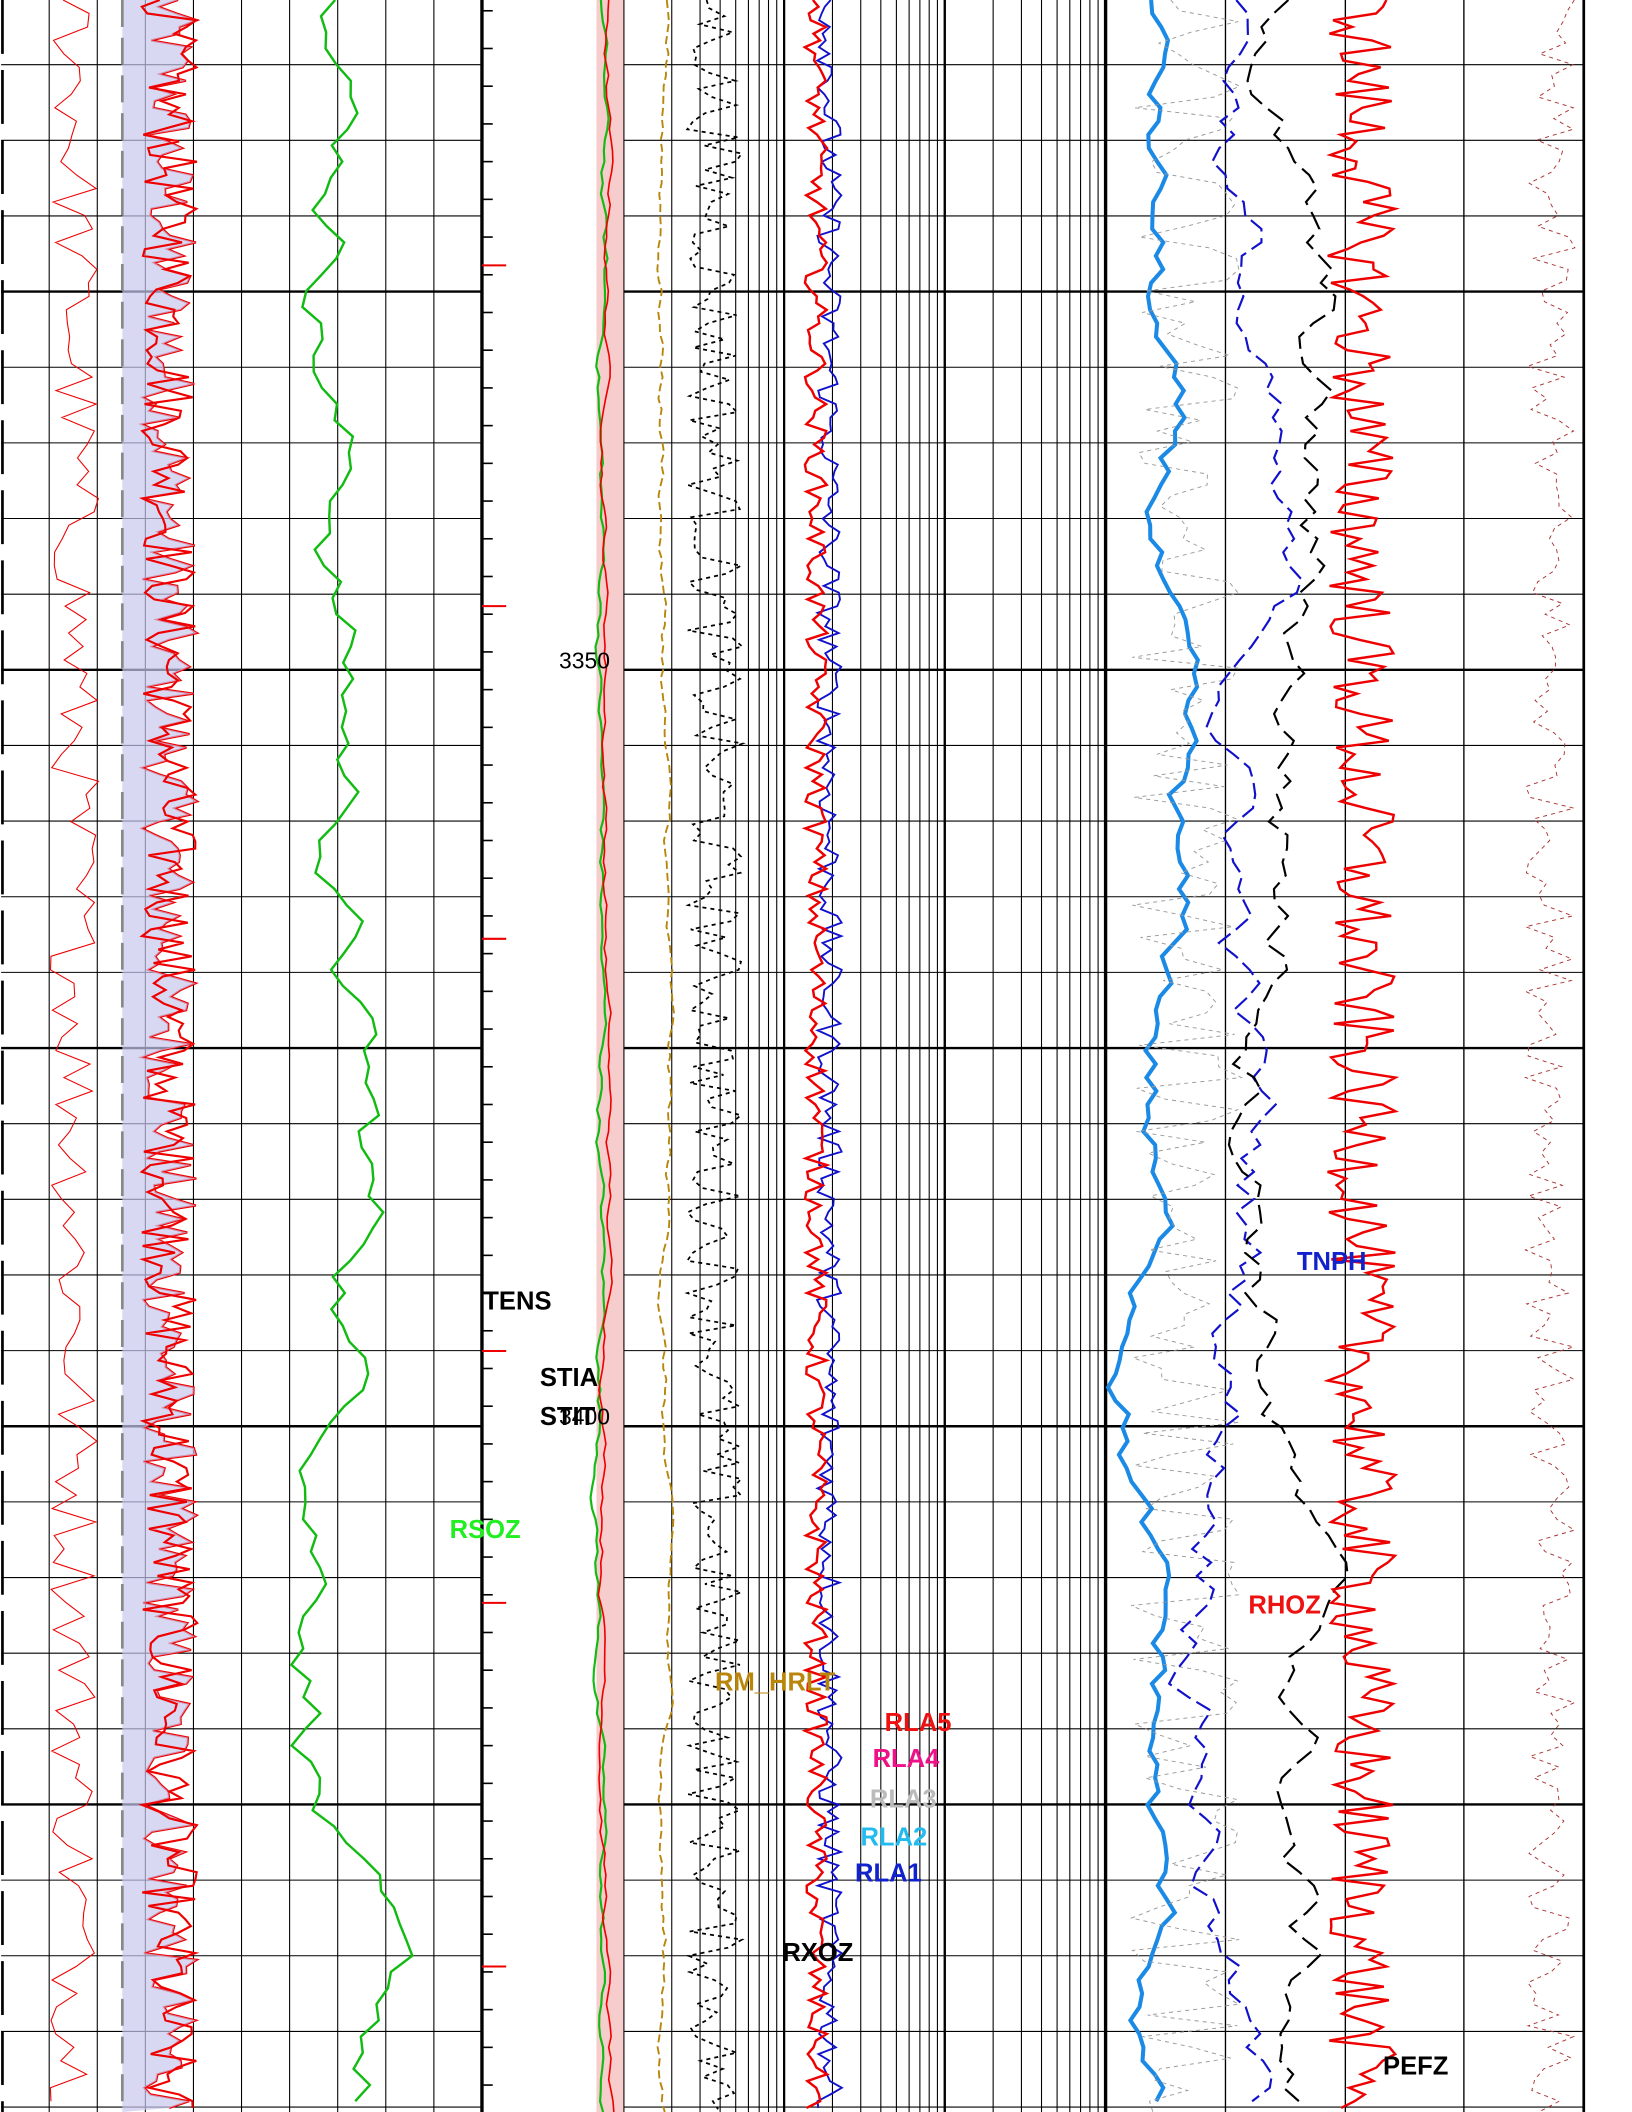  Describe the element at coordinates (517, 1301) in the screenshot. I see `curve-label: TENS` at that location.